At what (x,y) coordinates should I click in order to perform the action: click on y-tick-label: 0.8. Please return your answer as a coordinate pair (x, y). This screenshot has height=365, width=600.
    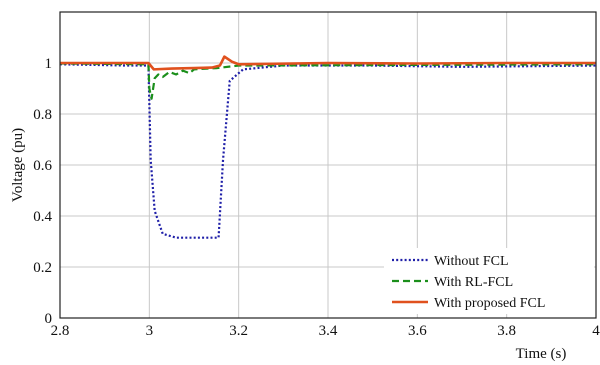
    Looking at the image, I should click on (42, 115).